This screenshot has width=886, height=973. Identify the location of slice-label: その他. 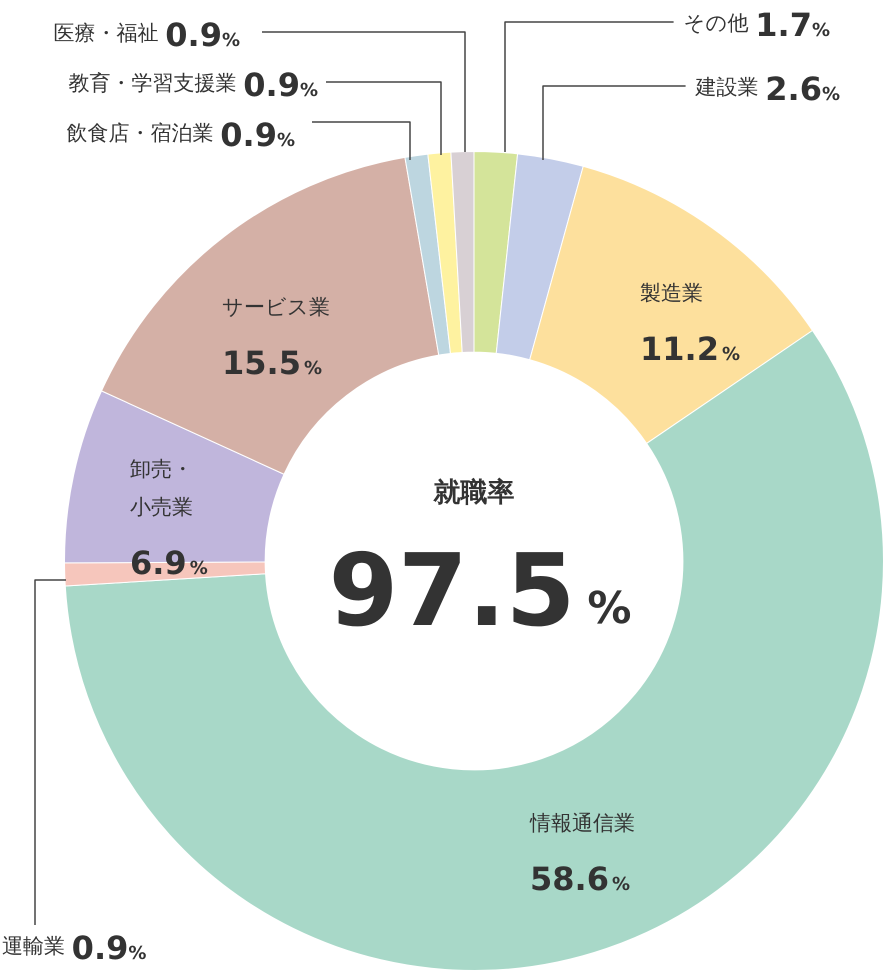
(720, 23).